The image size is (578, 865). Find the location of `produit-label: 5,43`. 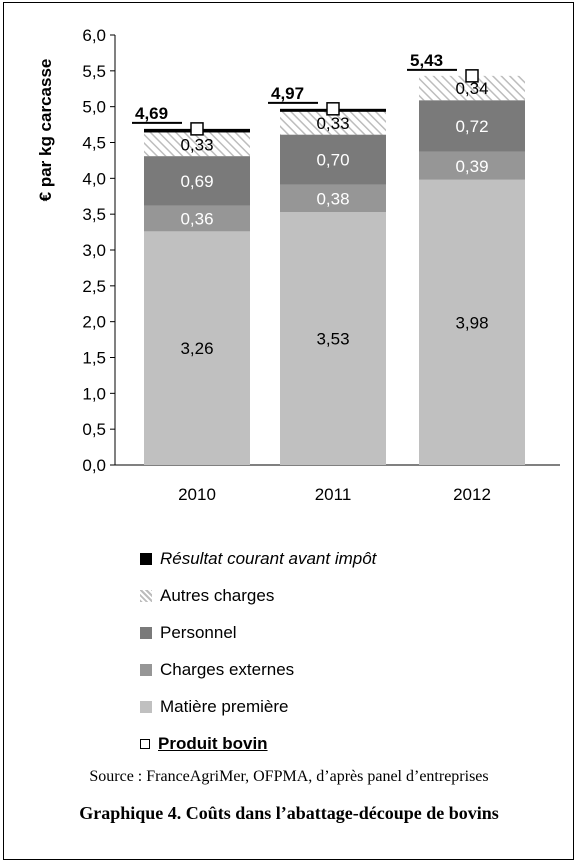

produit-label: 5,43 is located at coordinates (426, 60).